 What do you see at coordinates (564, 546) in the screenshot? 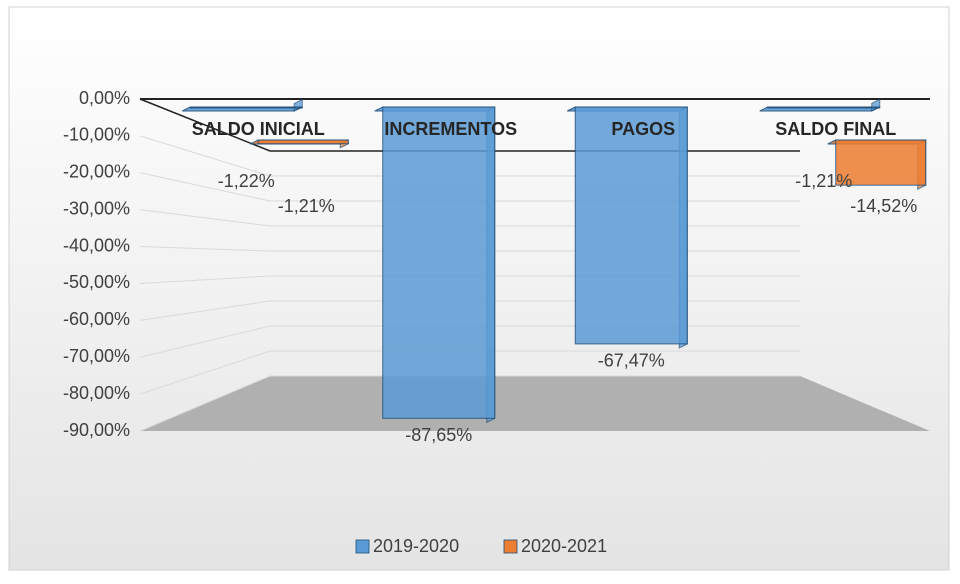
I see `legend-label: 2020-2021` at bounding box center [564, 546].